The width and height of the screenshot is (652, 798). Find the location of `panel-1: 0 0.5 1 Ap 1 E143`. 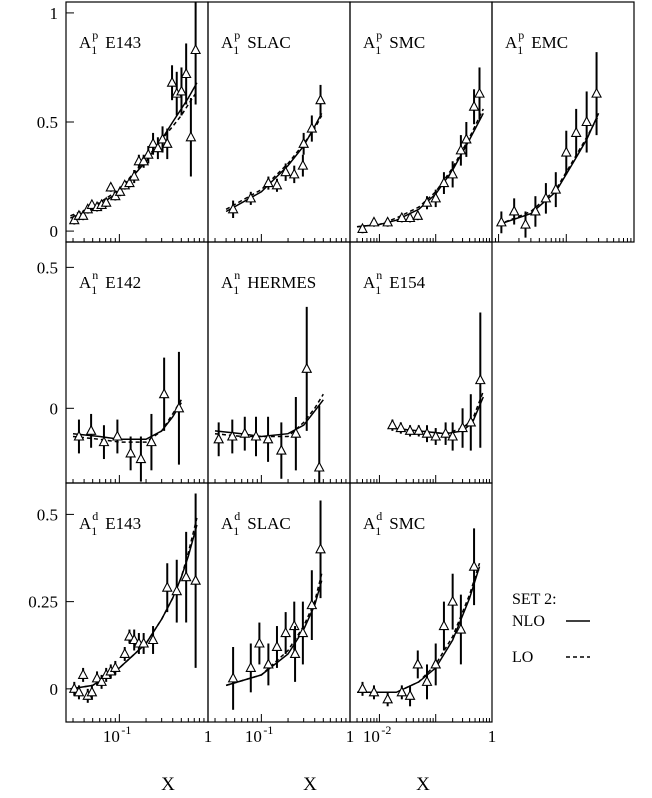

panel-1: 0 0.5 1 Ap 1 E143 is located at coordinates (123, 122).